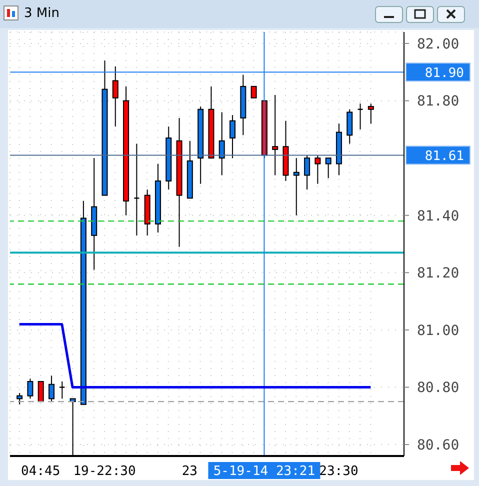 This screenshot has width=479, height=486. What do you see at coordinates (438, 216) in the screenshot?
I see `y-tick-label: 81.40` at bounding box center [438, 216].